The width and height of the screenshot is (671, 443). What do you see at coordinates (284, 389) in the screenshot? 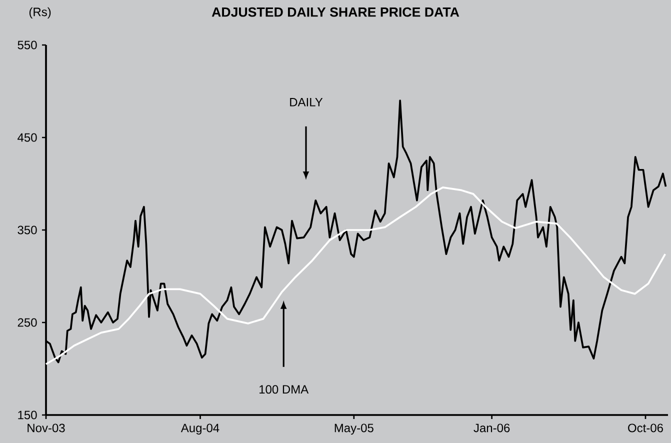
I see `annotation: 100 DMA` at bounding box center [284, 389].